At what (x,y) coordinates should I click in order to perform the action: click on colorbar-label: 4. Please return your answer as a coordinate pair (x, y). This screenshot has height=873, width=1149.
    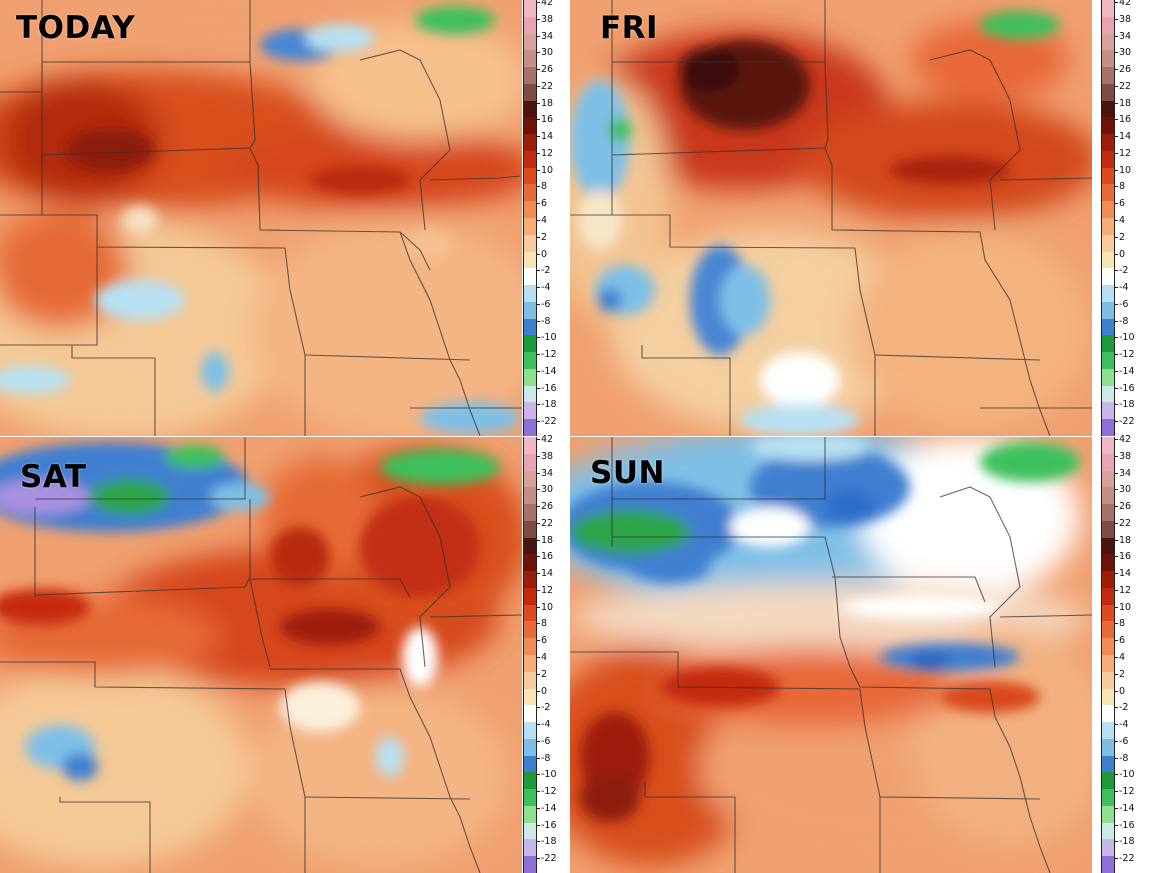
    Looking at the image, I should click on (1122, 657).